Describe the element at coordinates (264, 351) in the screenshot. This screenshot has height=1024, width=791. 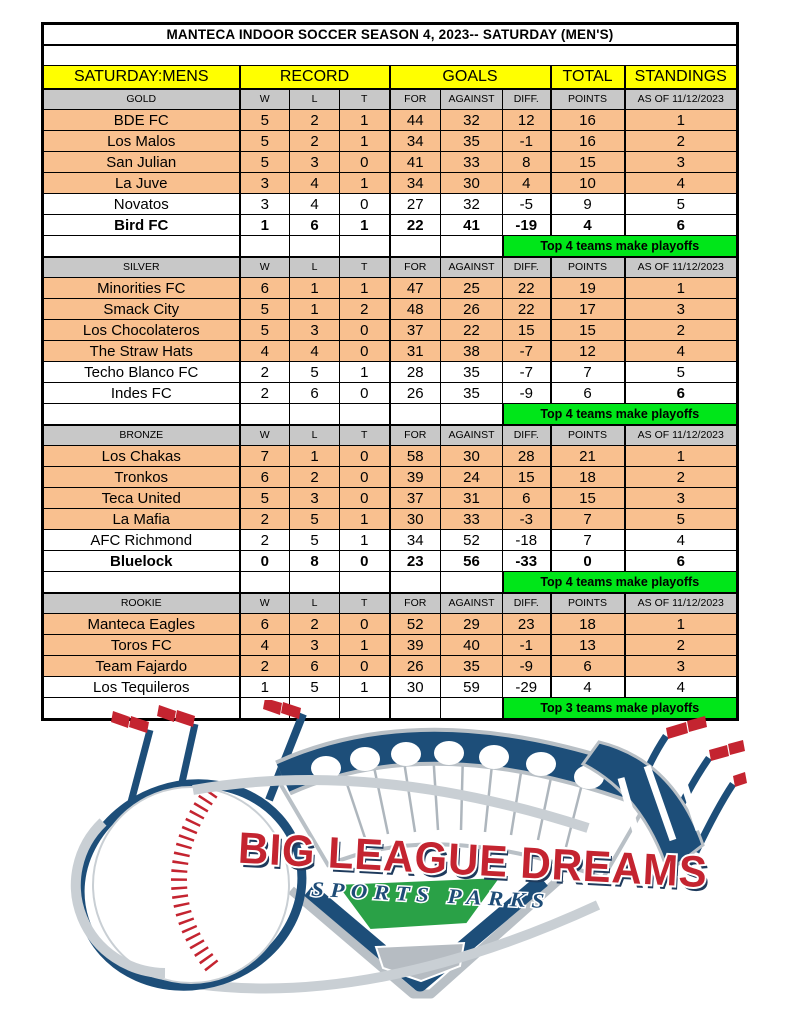
I see `wins: 4` at that location.